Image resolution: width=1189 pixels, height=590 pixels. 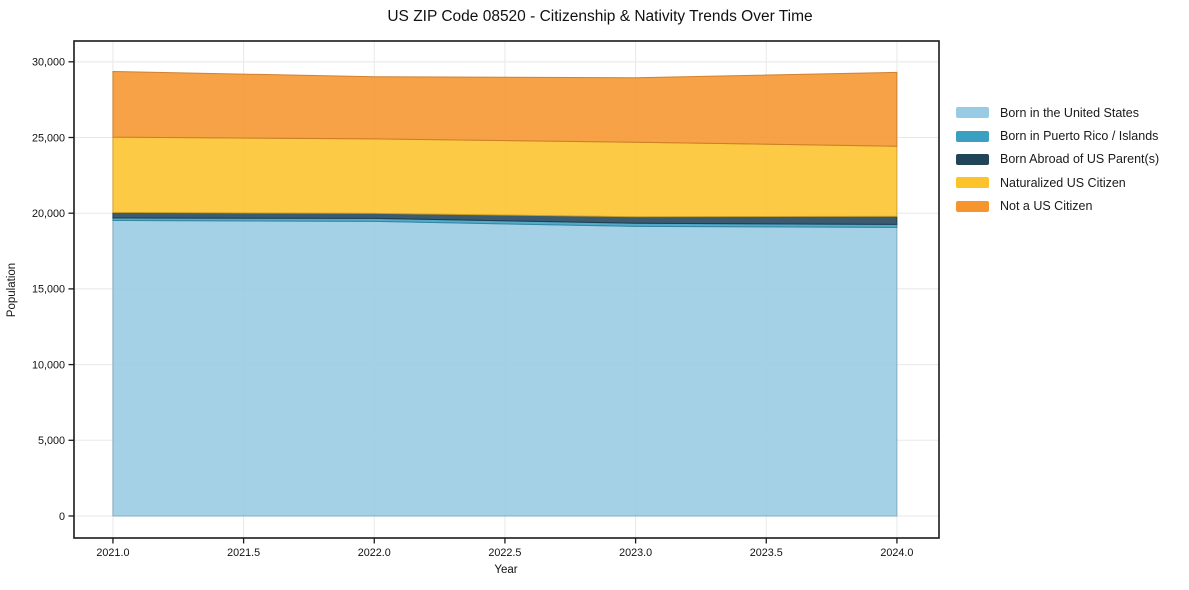 I want to click on legend-item: Born Abroad of US Parent(s), so click(x=1057, y=159).